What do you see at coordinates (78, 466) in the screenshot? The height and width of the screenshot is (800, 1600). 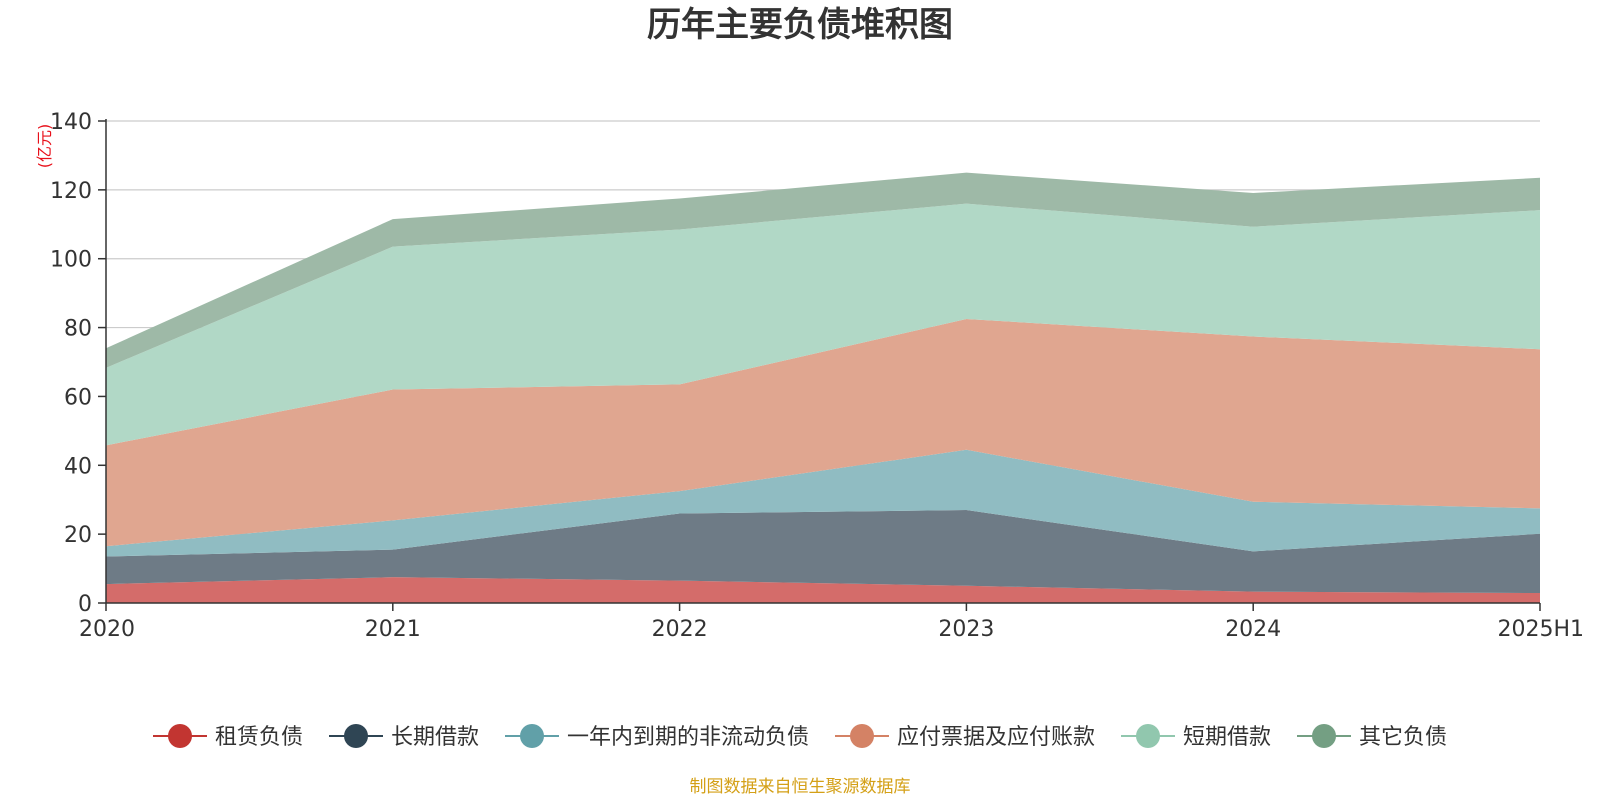 I see `y-tick-label-40: 40` at bounding box center [78, 466].